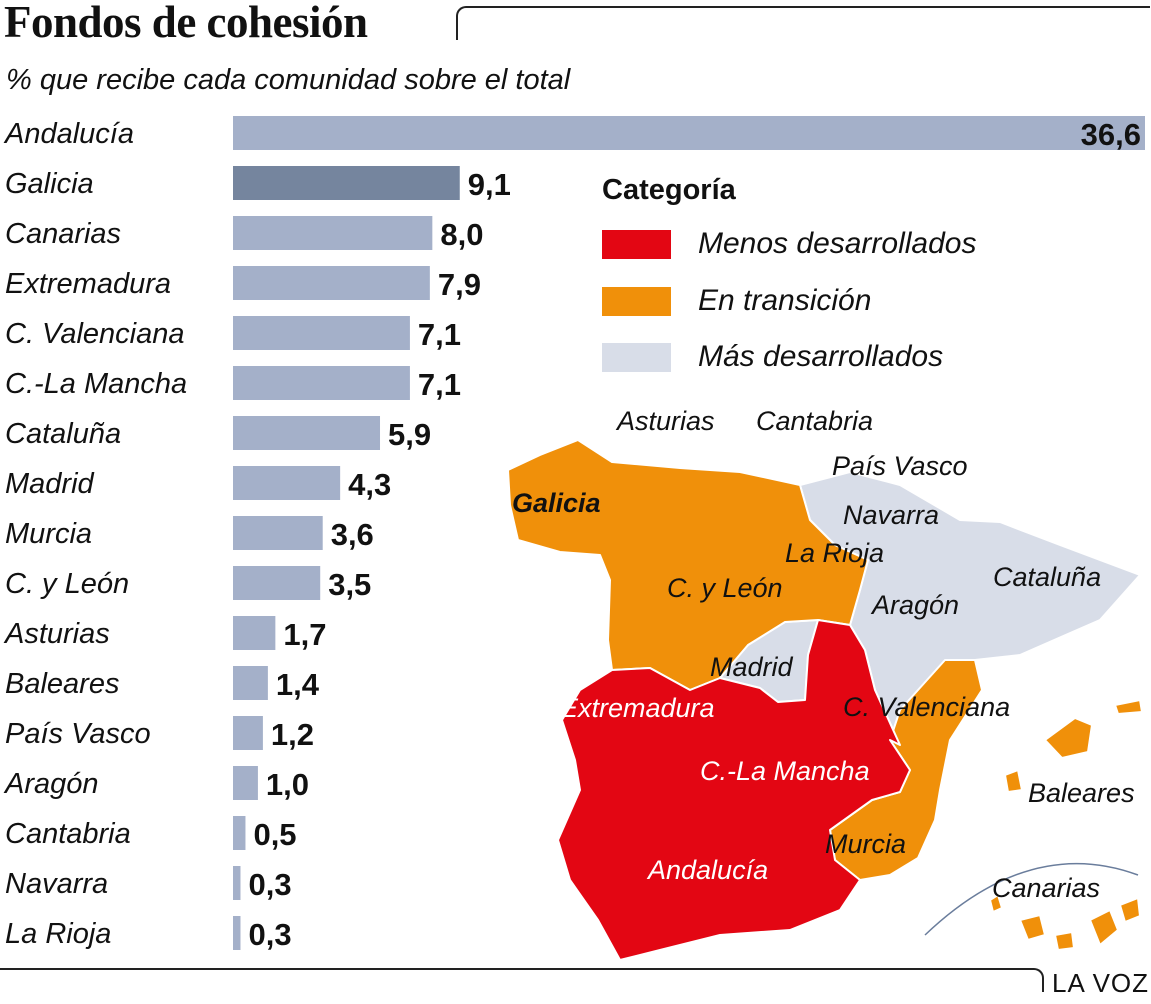 The width and height of the screenshot is (1151, 1004). Describe the element at coordinates (298, 684) in the screenshot. I see `value-label: 1,4` at that location.